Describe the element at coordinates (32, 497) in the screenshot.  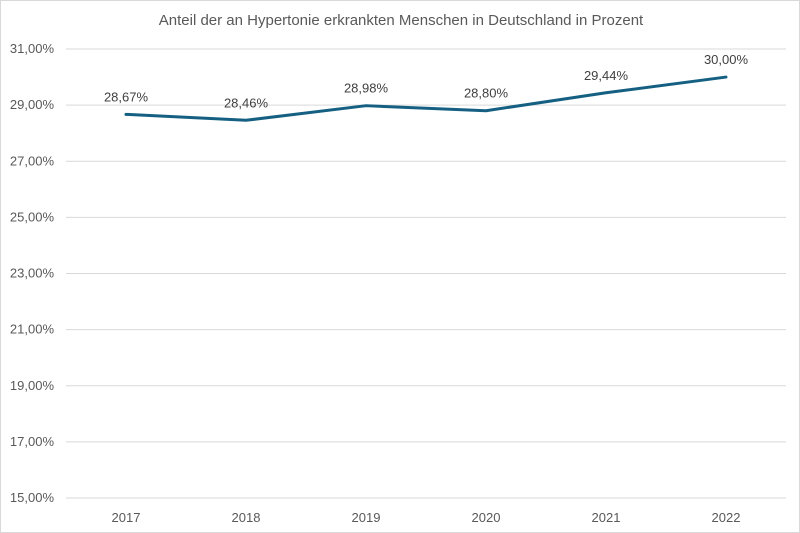
I see `y-tick-label: 15,00%` at that location.